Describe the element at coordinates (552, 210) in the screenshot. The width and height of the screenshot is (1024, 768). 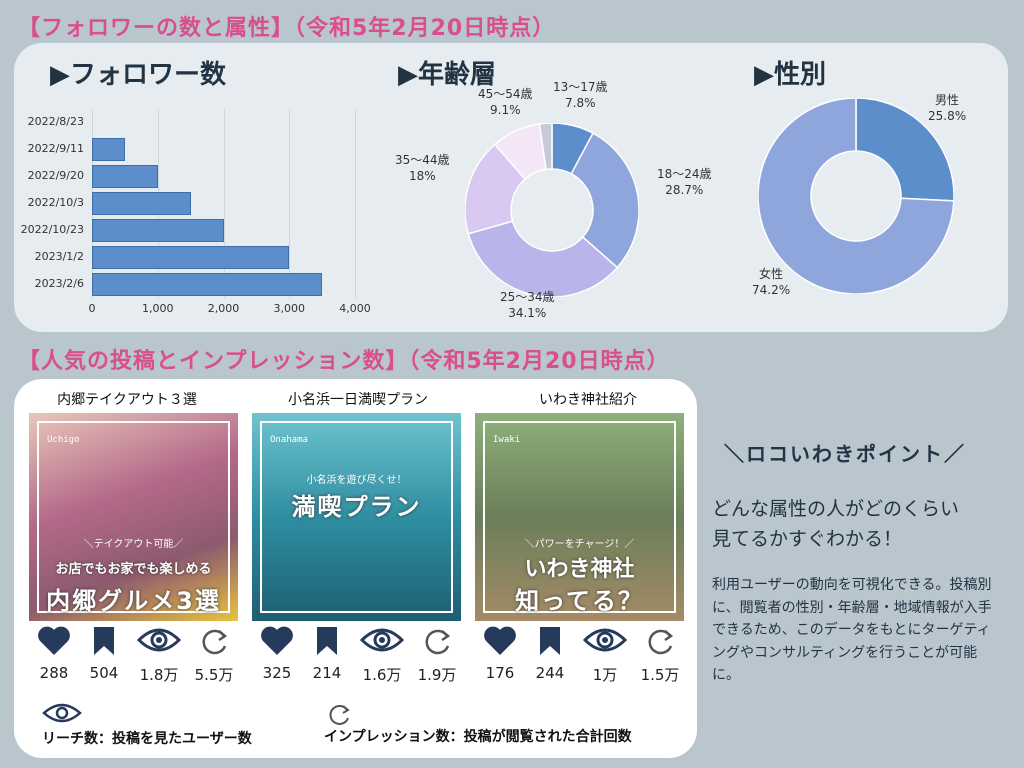
I see `age-donut-chart` at that location.